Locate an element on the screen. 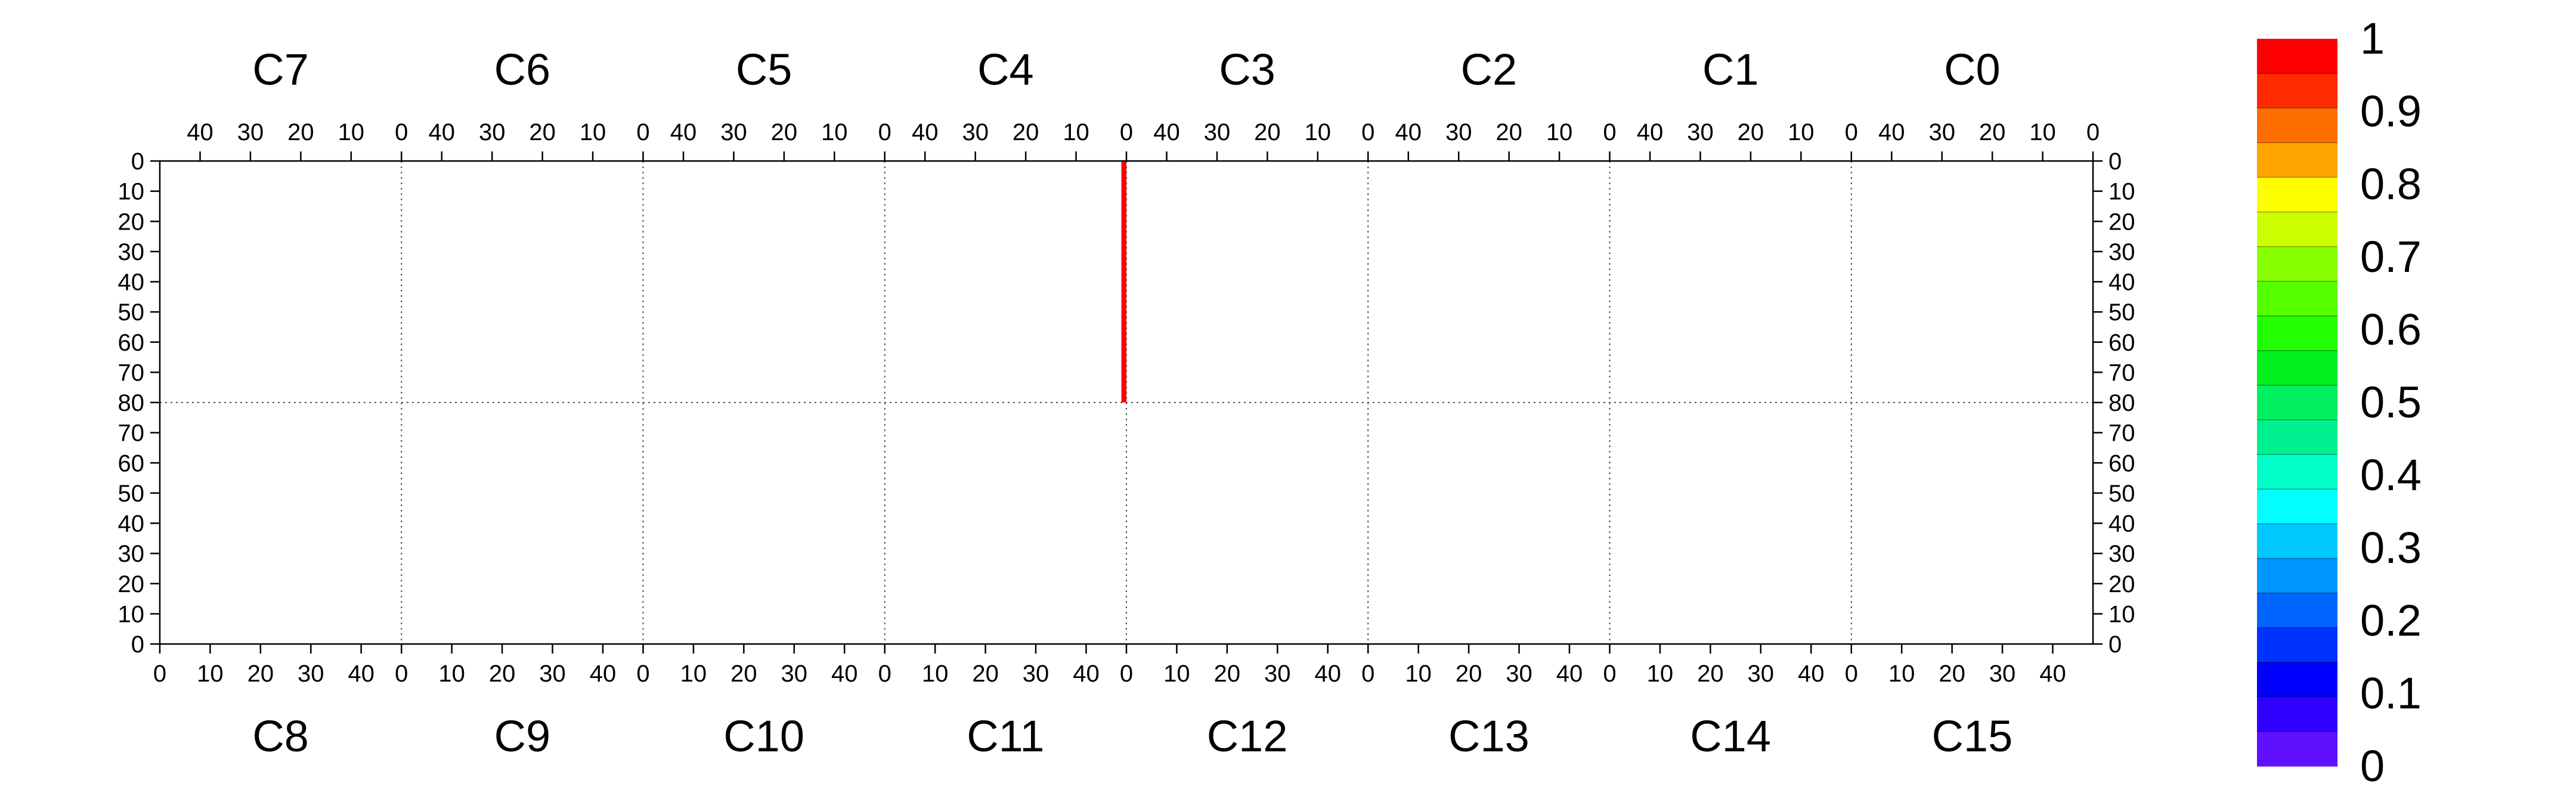  y-tick-label-left: 20 is located at coordinates (132, 222).